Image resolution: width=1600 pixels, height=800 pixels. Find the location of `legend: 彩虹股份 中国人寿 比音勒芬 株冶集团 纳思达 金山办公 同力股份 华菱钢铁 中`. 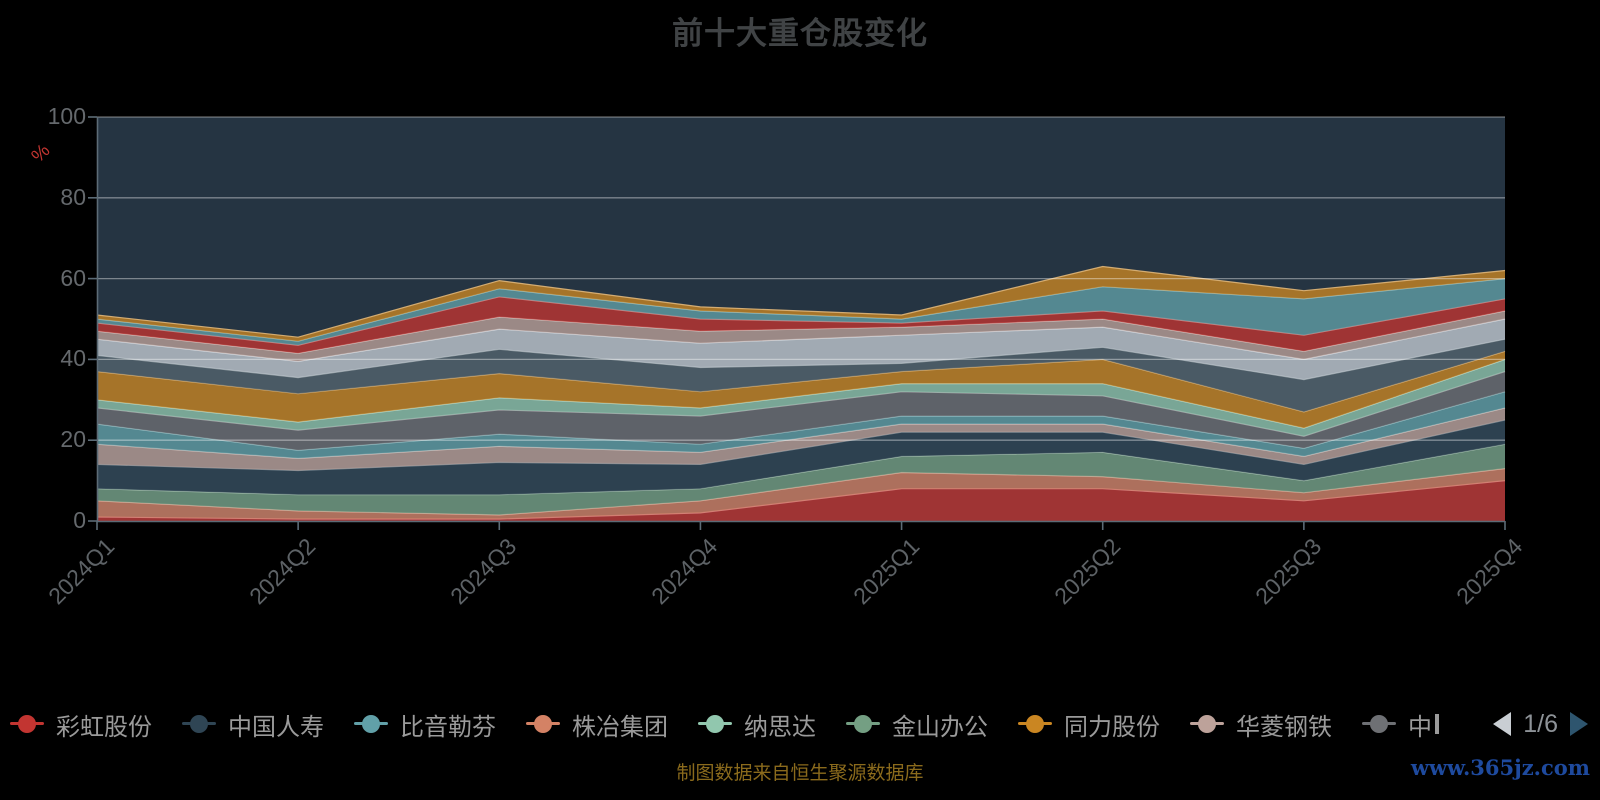

legend: 彩虹股份 中国人寿 比音勒芬 株冶集团 纳思达 金山办公 同力股份 华菱钢铁 中 is located at coordinates (805, 724).